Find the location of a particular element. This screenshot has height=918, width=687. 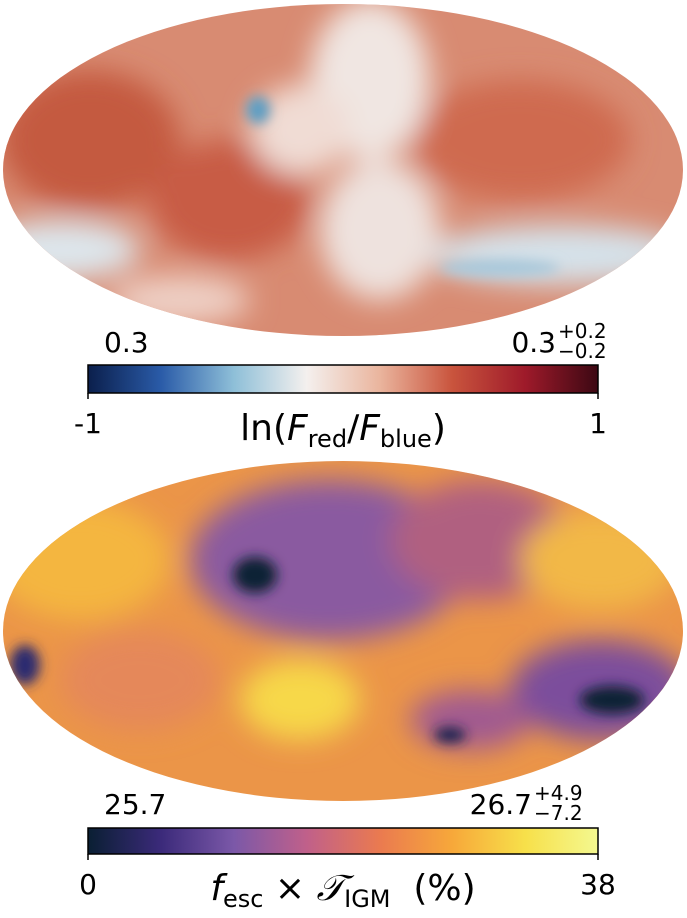

annotation-plus: +4.9 is located at coordinates (558, 793).